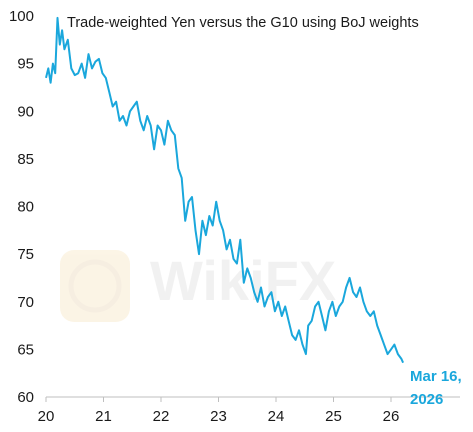  Describe the element at coordinates (25, 254) in the screenshot. I see `y-tick-label: 75` at that location.